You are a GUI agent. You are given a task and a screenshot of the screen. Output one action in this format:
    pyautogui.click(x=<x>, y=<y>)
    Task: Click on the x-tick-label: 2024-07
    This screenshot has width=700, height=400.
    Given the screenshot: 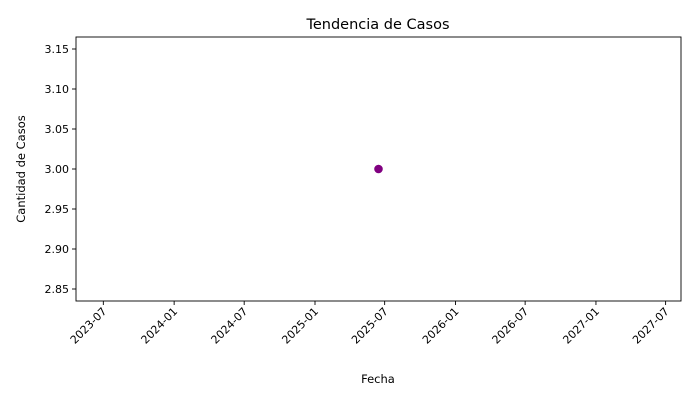 What is the action you would take?
    pyautogui.click(x=230, y=326)
    